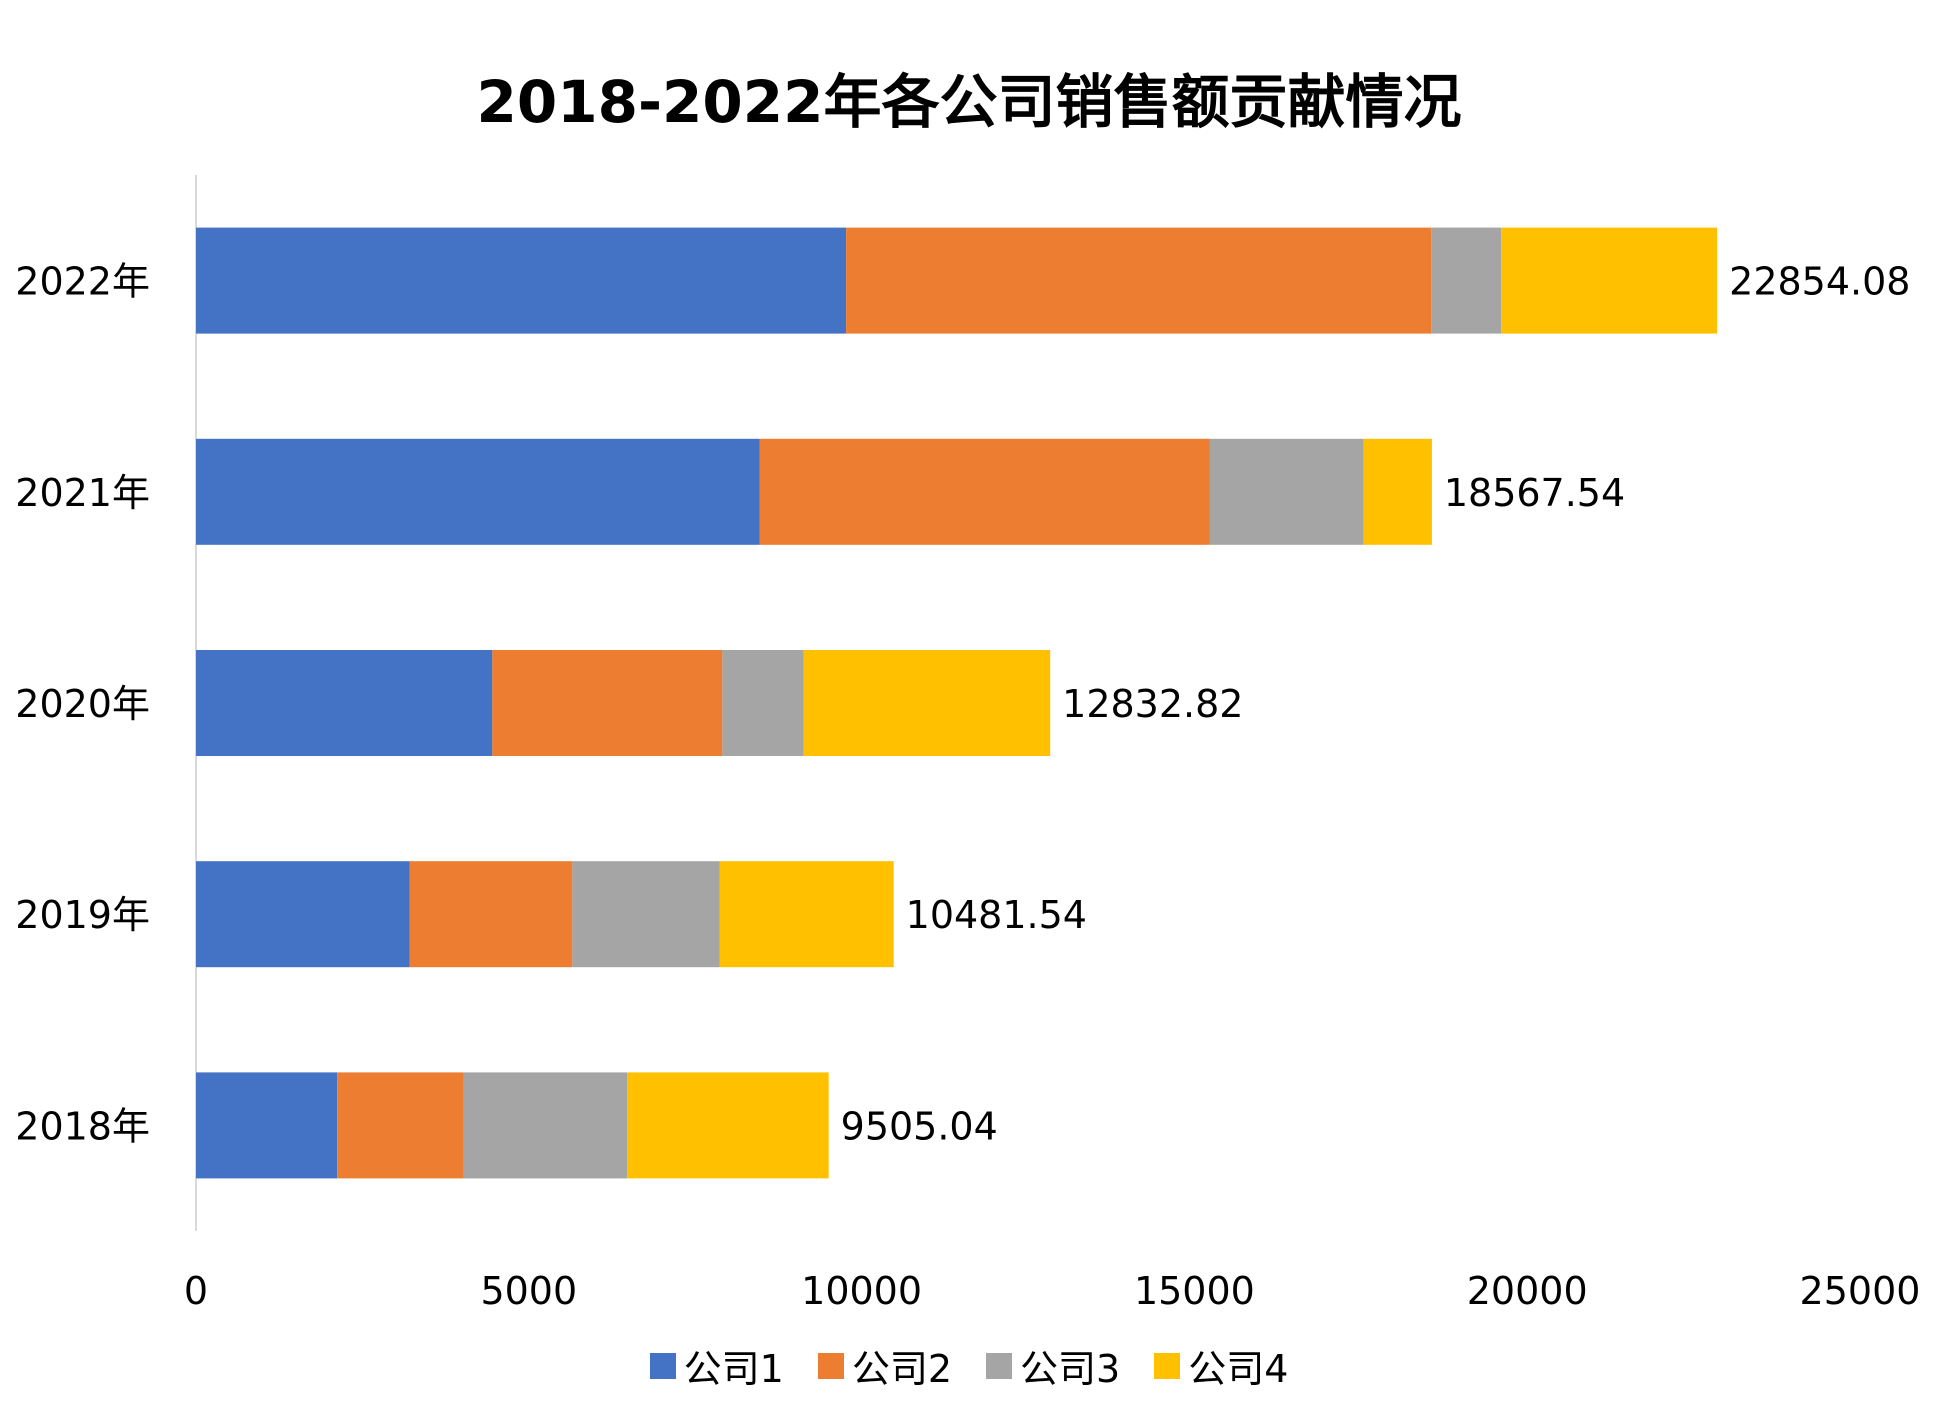  Describe the element at coordinates (1194, 1291) in the screenshot. I see `x-tick-label: 15000` at that location.